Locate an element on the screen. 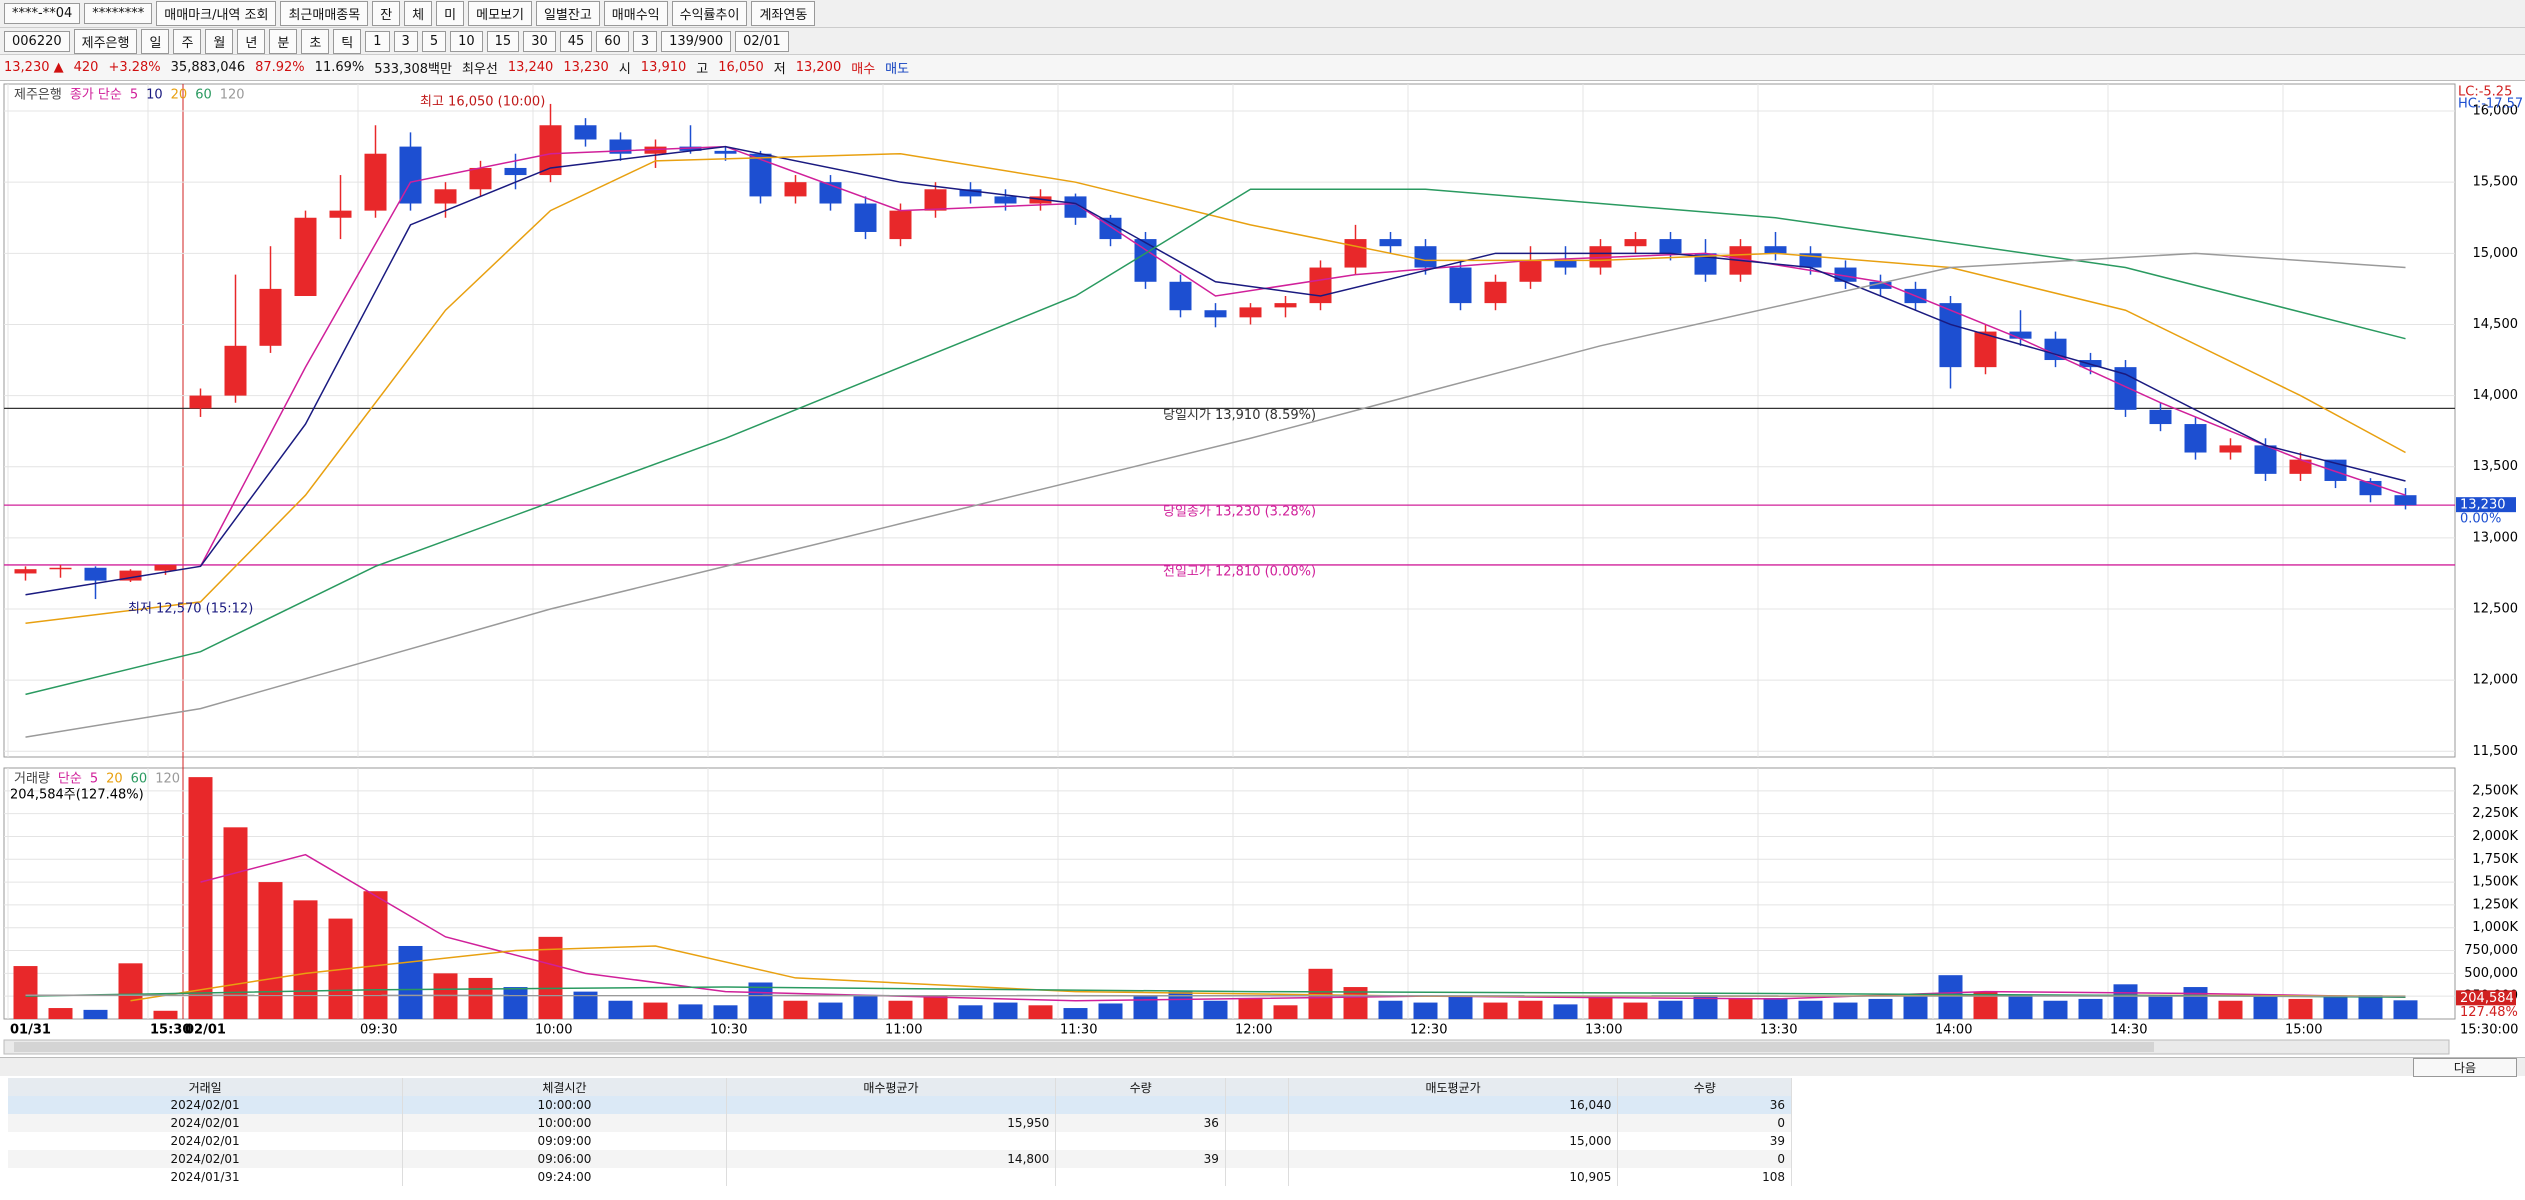 This screenshot has width=2525, height=1200. quote-field: 35,883,046 is located at coordinates (208, 67).